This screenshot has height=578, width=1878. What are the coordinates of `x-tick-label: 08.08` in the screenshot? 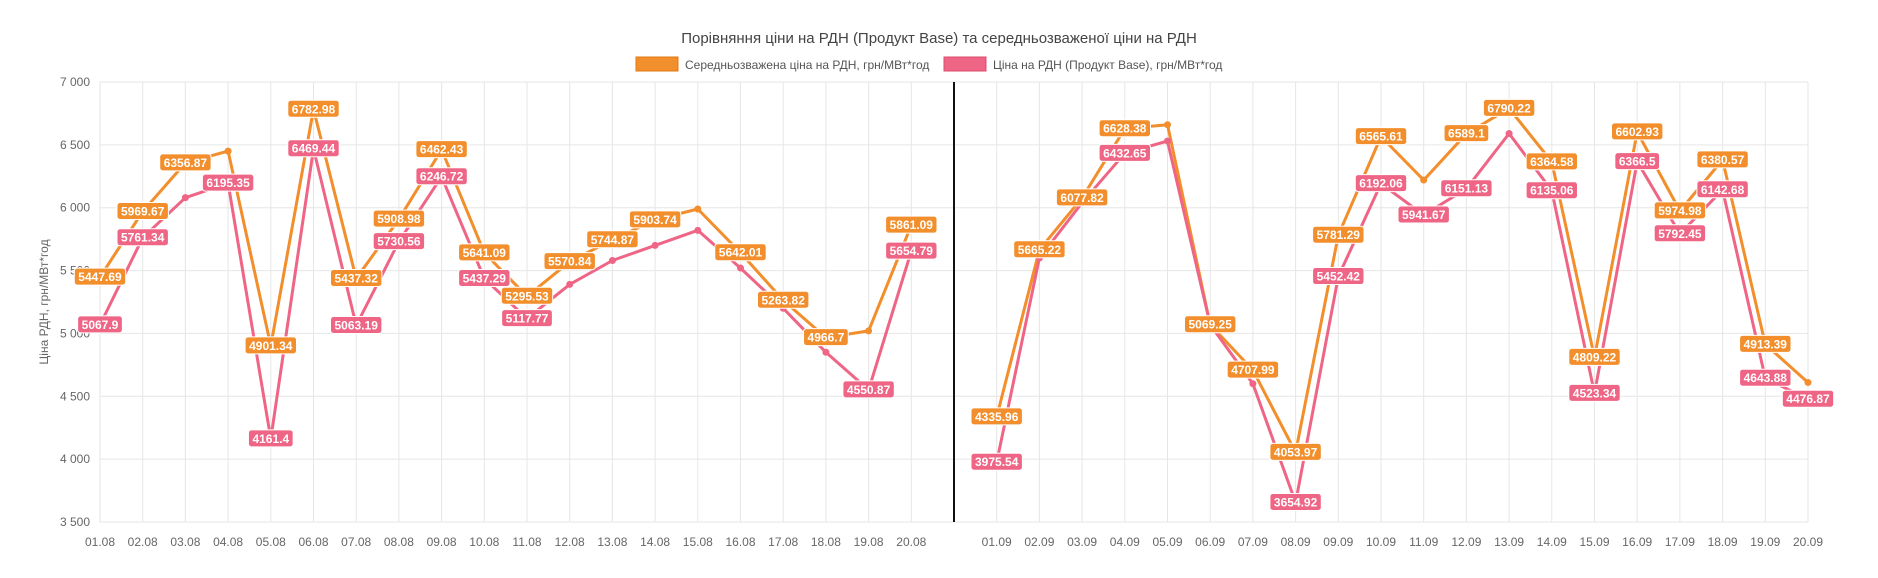 It's located at (399, 542).